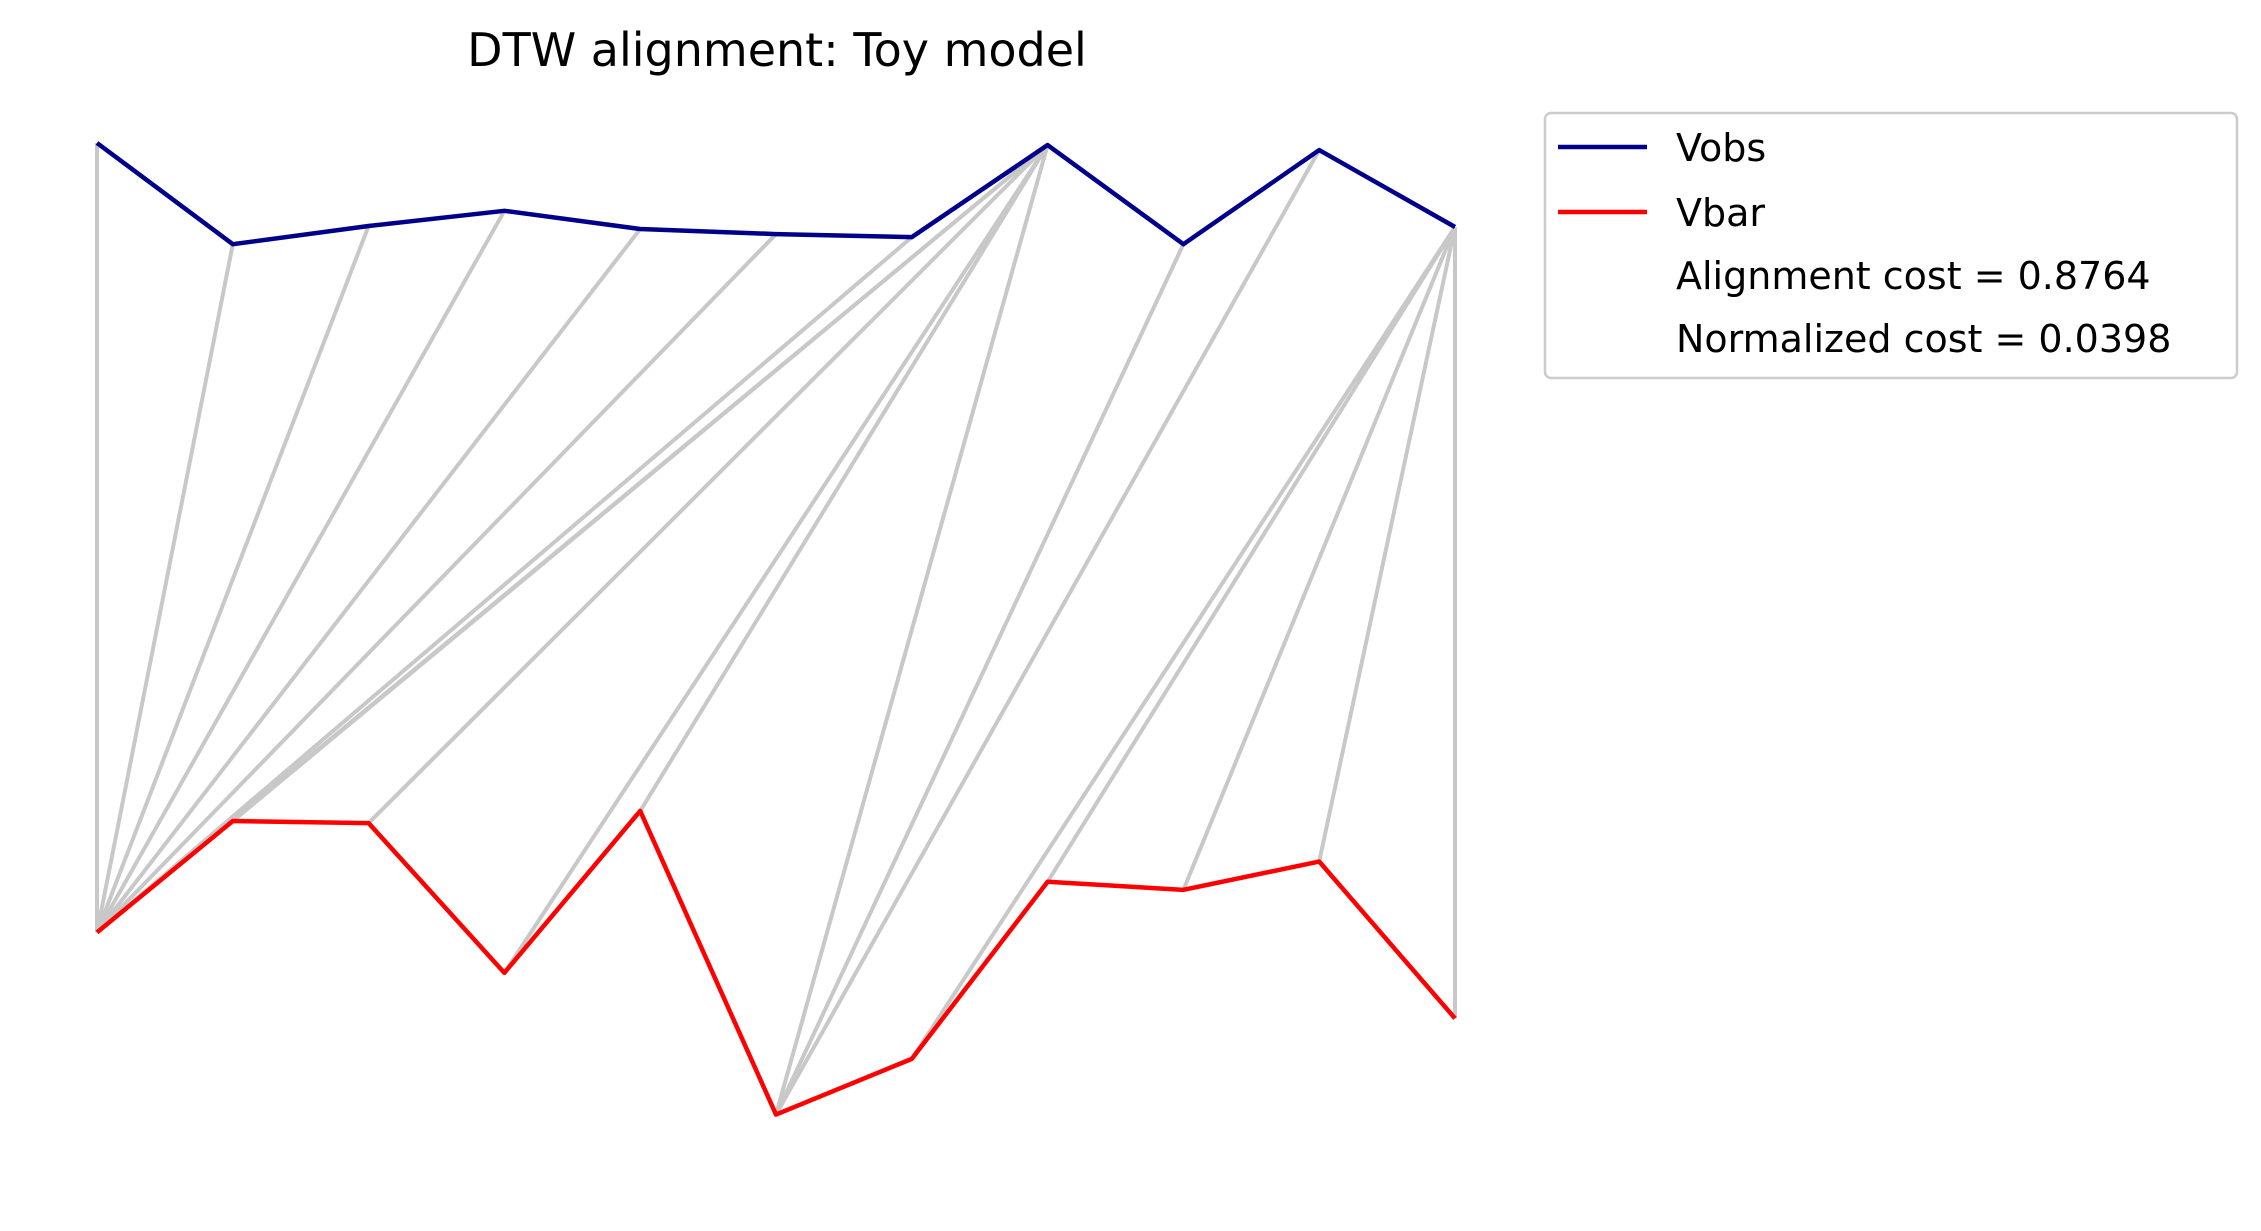 This screenshot has height=1231, width=2261. I want to click on legend-normalized-cost: Normalized cost = 0.0398, so click(1923, 339).